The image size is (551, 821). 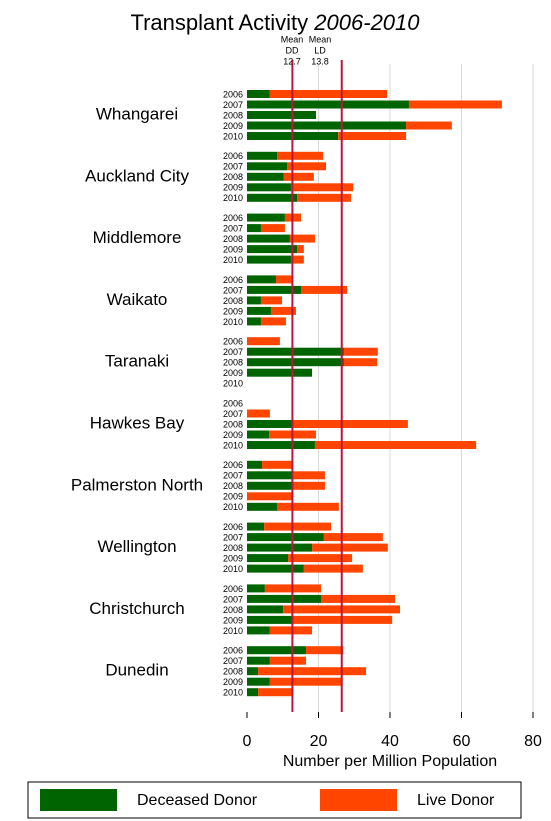 What do you see at coordinates (219, 22) in the screenshot?
I see `title-main: Transplant Activity` at bounding box center [219, 22].